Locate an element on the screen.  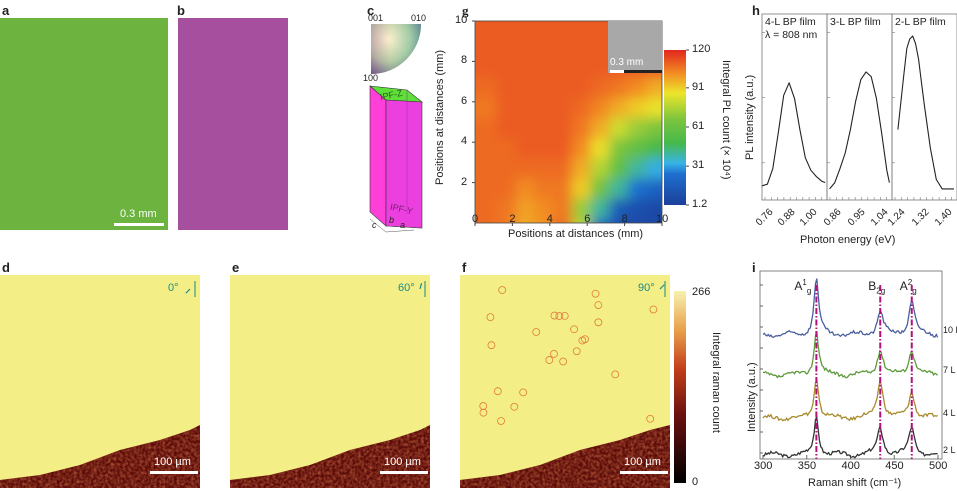
i-x-tick-label: 450 is located at coordinates (894, 466).